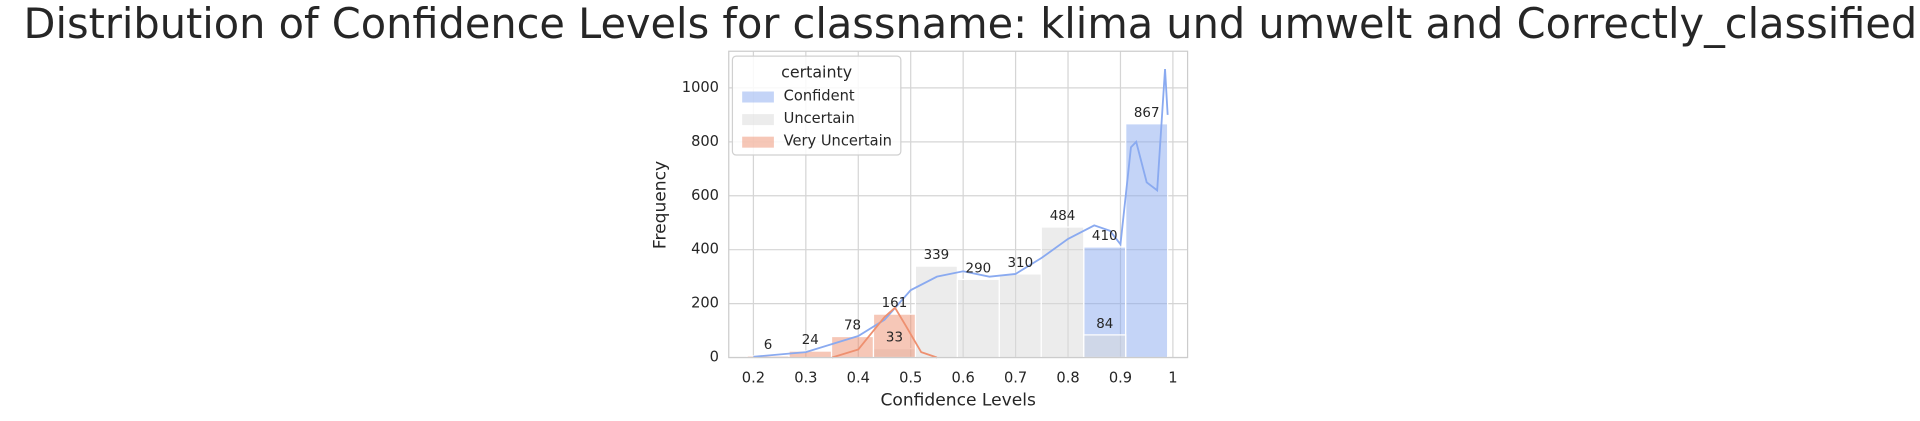 This screenshot has width=1920, height=421. Describe the element at coordinates (910, 377) in the screenshot. I see `x-tick-label: 0.5` at that location.